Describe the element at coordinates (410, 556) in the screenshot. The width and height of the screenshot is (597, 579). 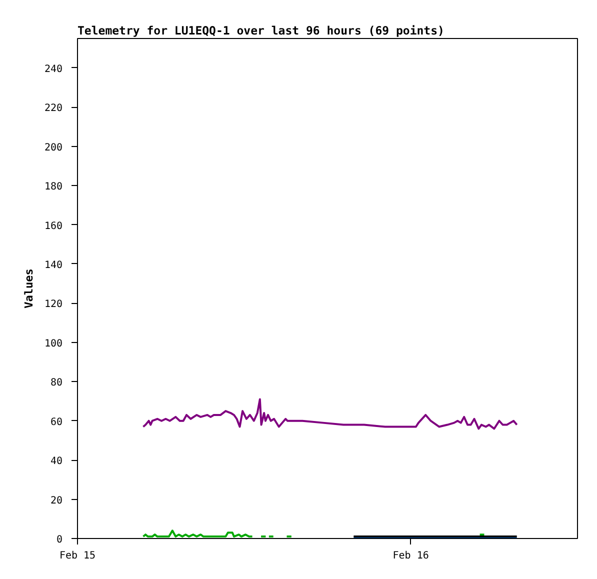
I see `x-tick-label: Feb 16` at that location.